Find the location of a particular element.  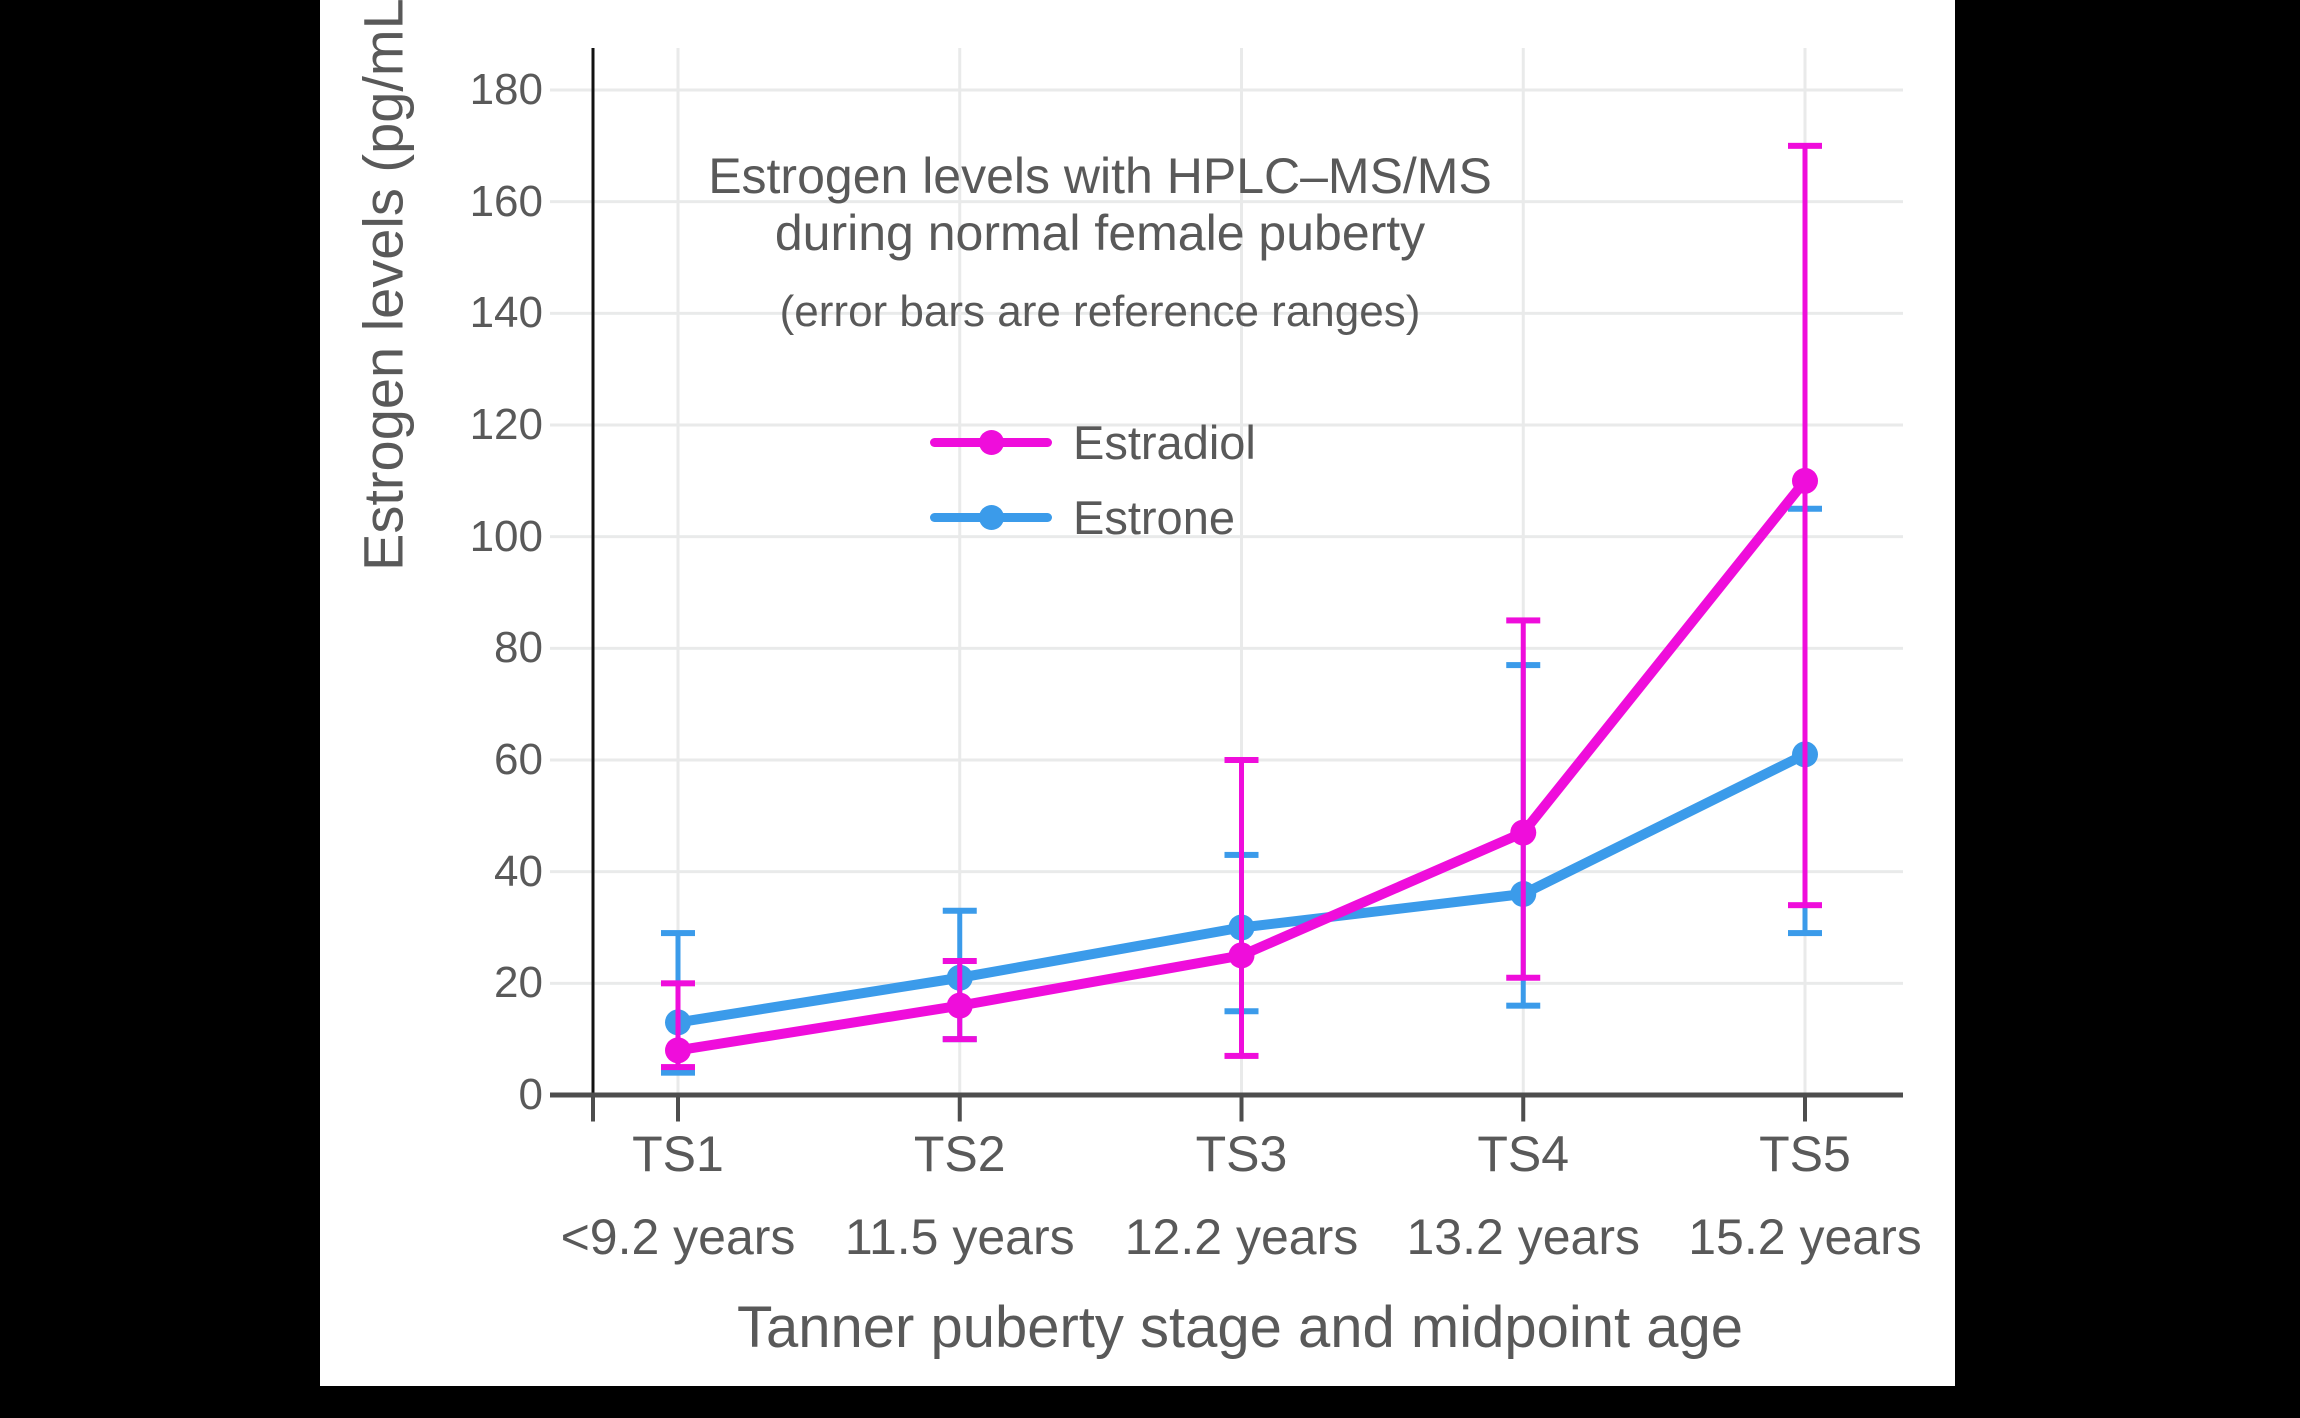

errorbar-cap-low-estradiol-ts1 is located at coordinates (678, 1067).